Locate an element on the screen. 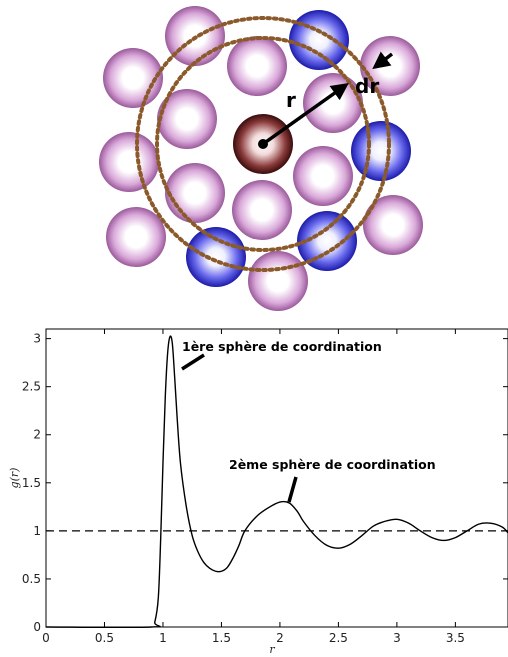 The width and height of the screenshot is (508, 657). y-tick-label: 2.5 is located at coordinates (31, 387).